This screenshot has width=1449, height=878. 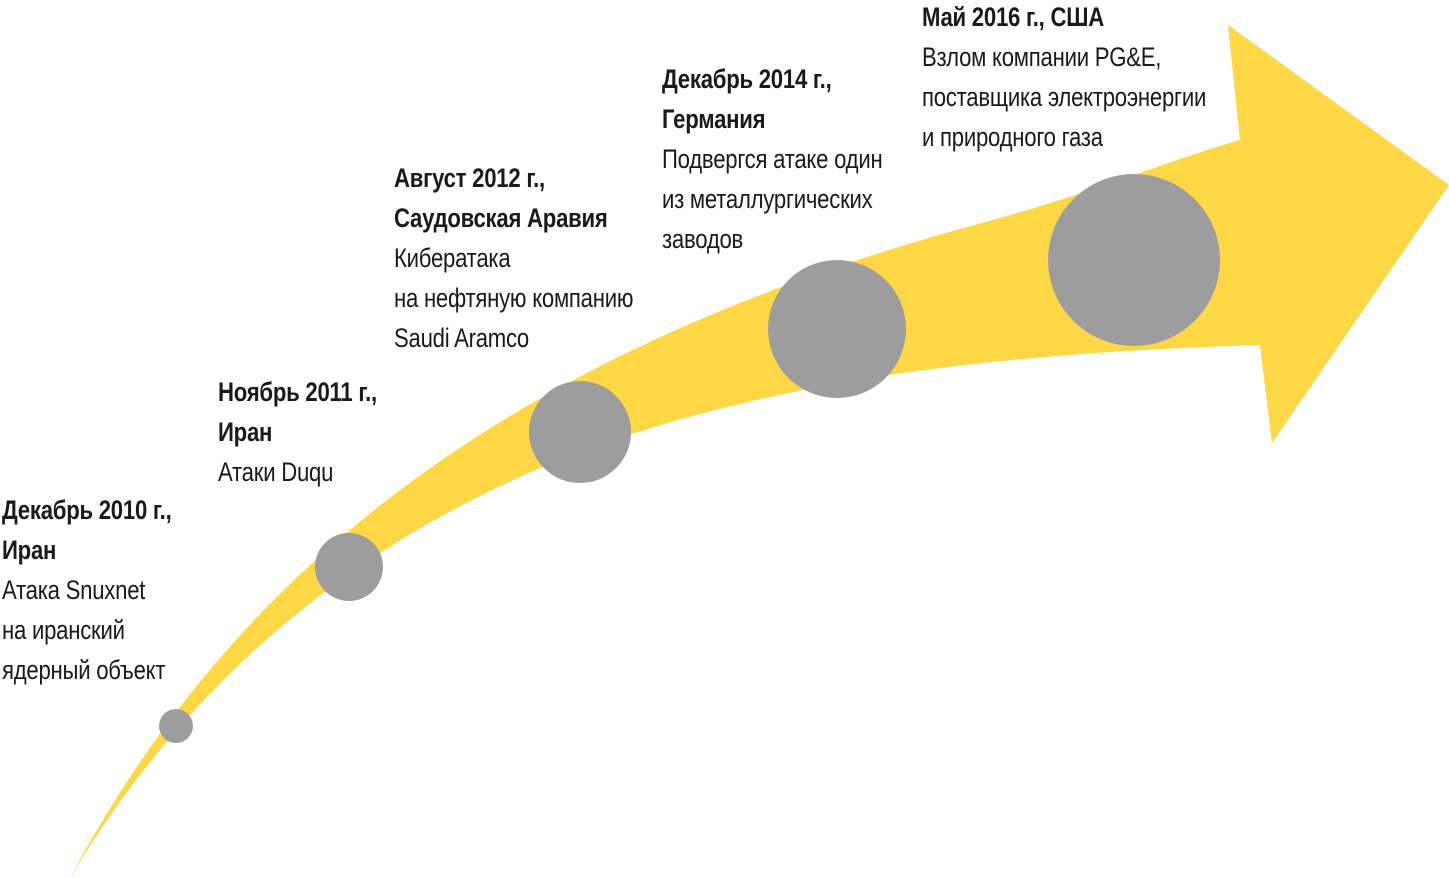 I want to click on event-description-line: ядерный объект, so click(x=84, y=670).